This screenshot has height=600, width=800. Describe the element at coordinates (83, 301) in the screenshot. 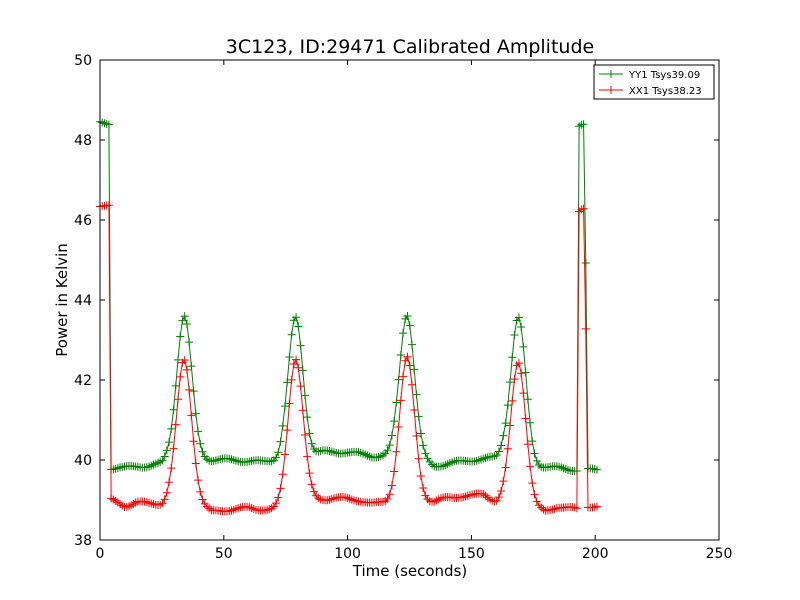

I see `y-tick-label: 44` at that location.